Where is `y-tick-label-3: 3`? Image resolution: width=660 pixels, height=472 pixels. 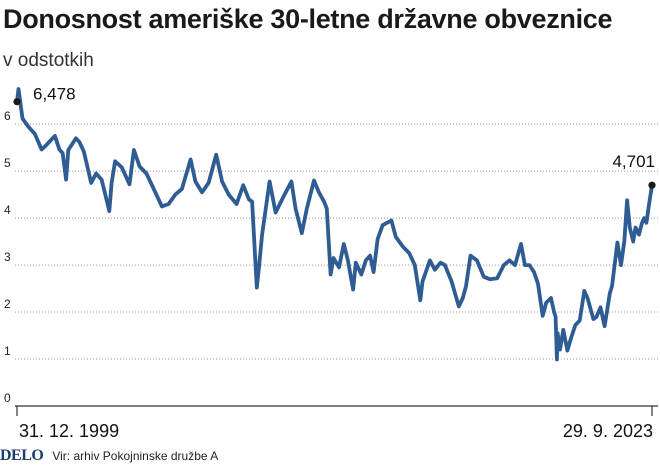
y-tick-label-3: 3 is located at coordinates (7, 257).